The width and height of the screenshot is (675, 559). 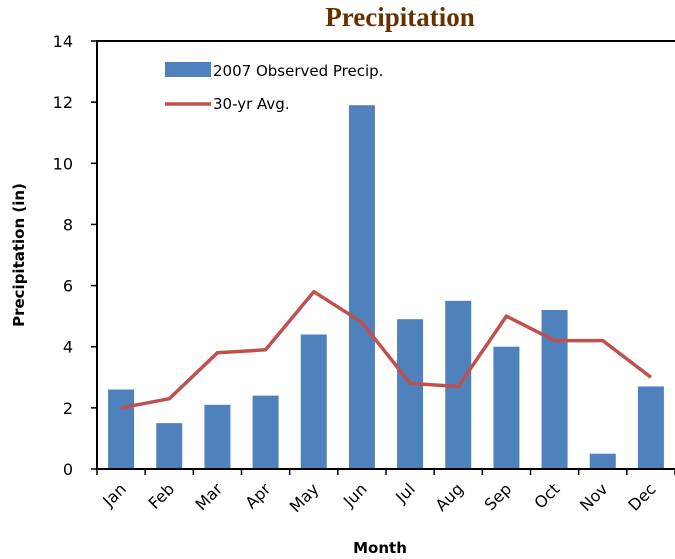 What do you see at coordinates (380, 548) in the screenshot?
I see `x-axis-title: Month` at bounding box center [380, 548].